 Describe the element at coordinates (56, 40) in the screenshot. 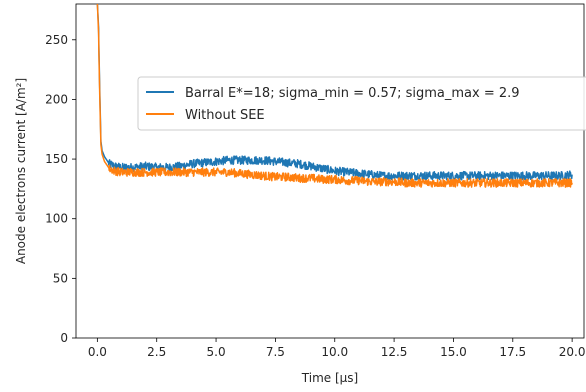

I see `y-tick-label: 250` at that location.